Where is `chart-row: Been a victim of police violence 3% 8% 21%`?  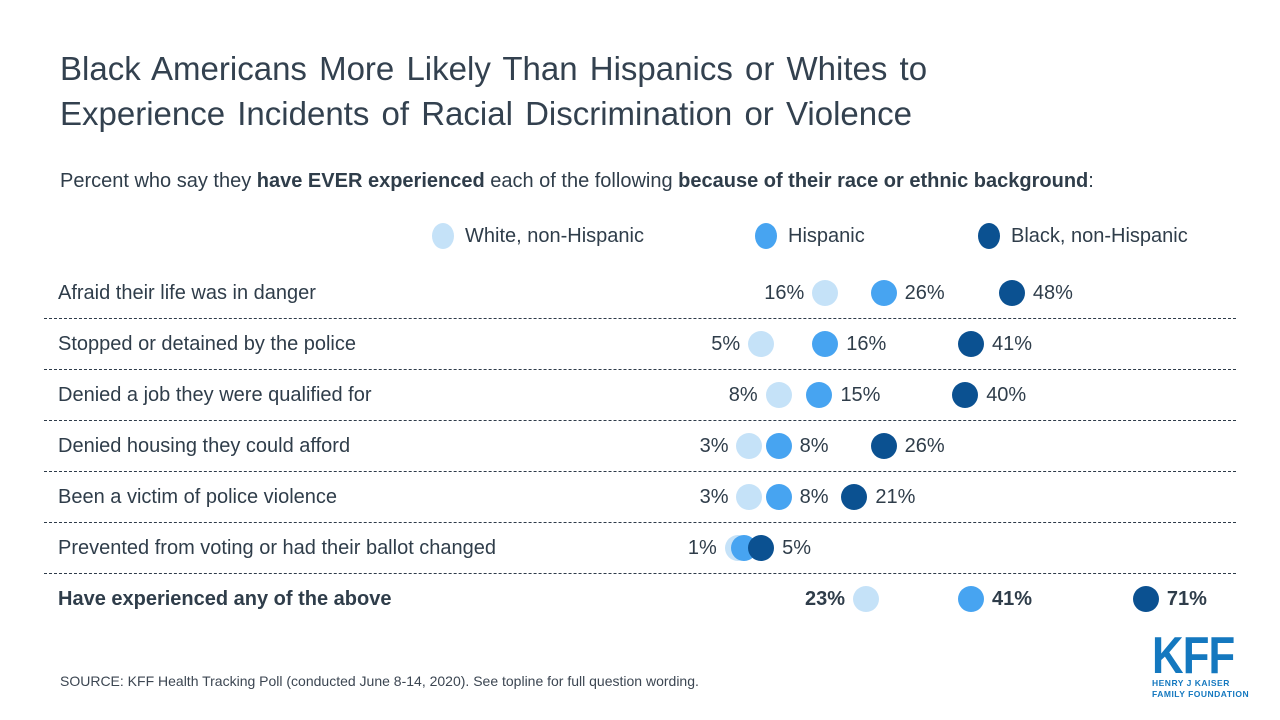 chart-row: Been a victim of police violence 3% 8% 21% is located at coordinates (640, 497).